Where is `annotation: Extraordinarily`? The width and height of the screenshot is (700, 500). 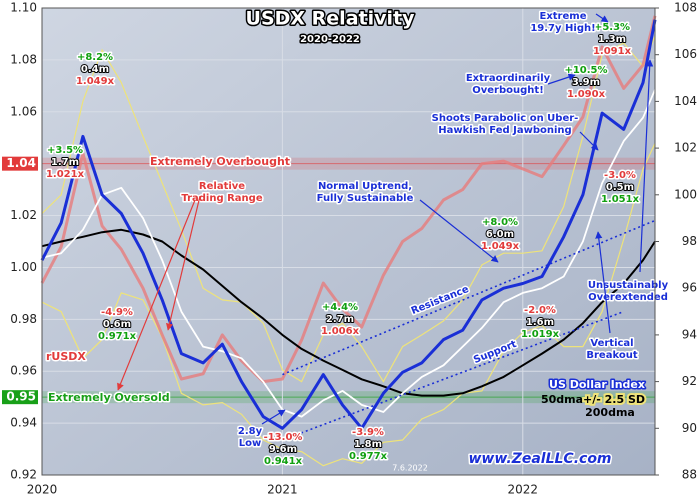
annotation: Extraordinarily is located at coordinates (508, 78).